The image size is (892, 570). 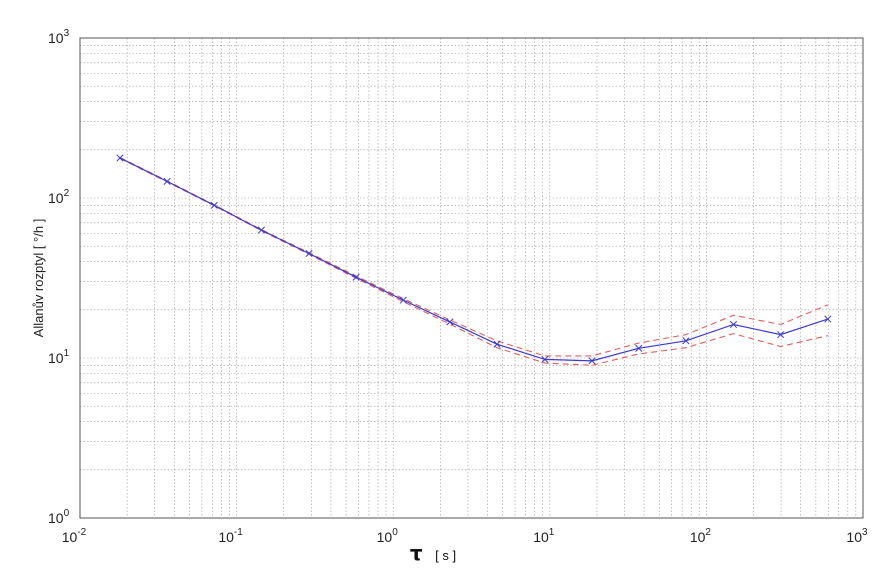 What do you see at coordinates (59, 357) in the screenshot?
I see `y-tick-label: 10¹` at bounding box center [59, 357].